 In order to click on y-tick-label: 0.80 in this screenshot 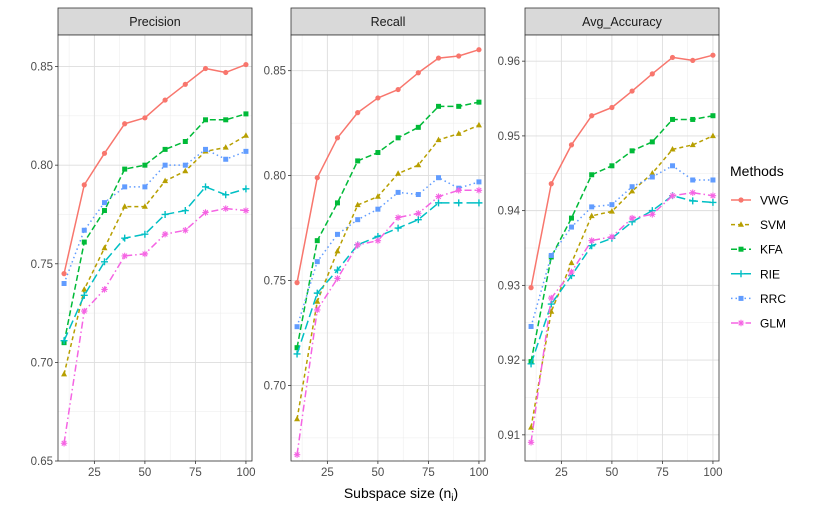, I will do `click(42, 166)`.